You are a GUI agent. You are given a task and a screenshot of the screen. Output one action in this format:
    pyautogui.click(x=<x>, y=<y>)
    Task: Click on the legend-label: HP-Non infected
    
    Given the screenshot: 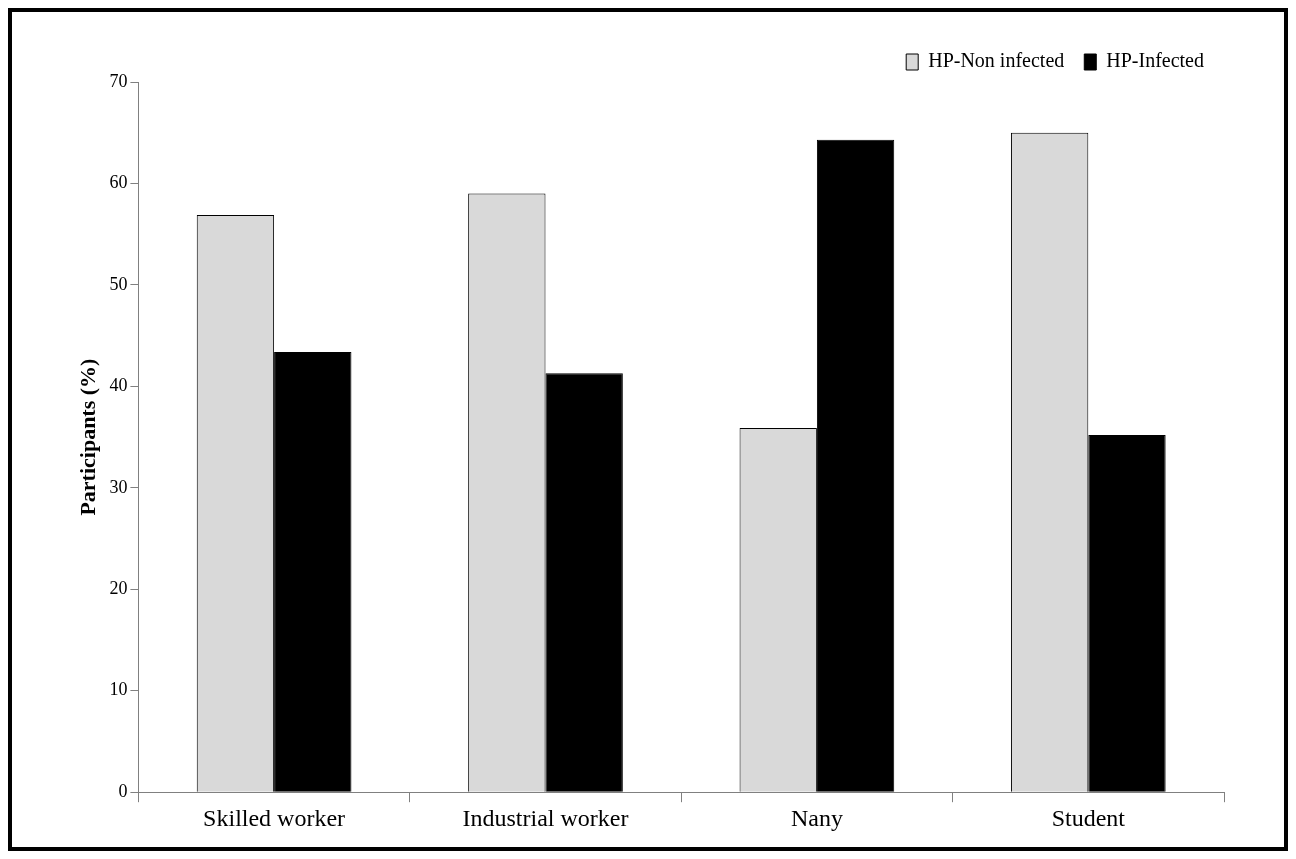 What is the action you would take?
    pyautogui.click(x=996, y=60)
    